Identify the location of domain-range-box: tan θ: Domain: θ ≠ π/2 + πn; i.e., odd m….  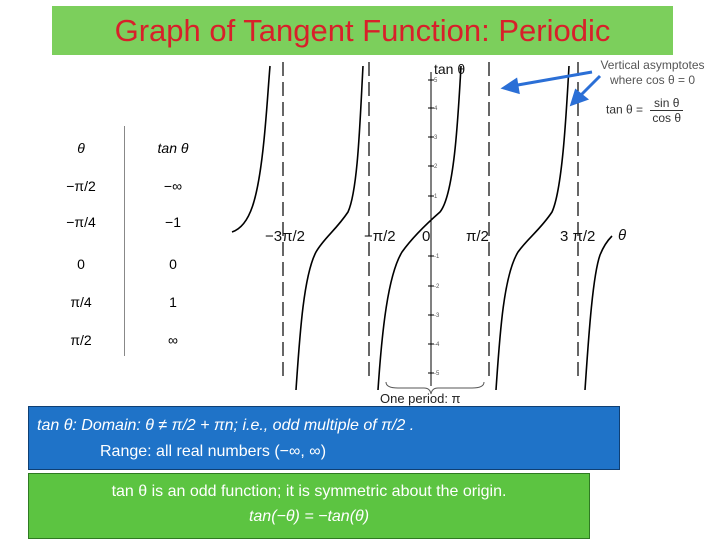
(324, 438).